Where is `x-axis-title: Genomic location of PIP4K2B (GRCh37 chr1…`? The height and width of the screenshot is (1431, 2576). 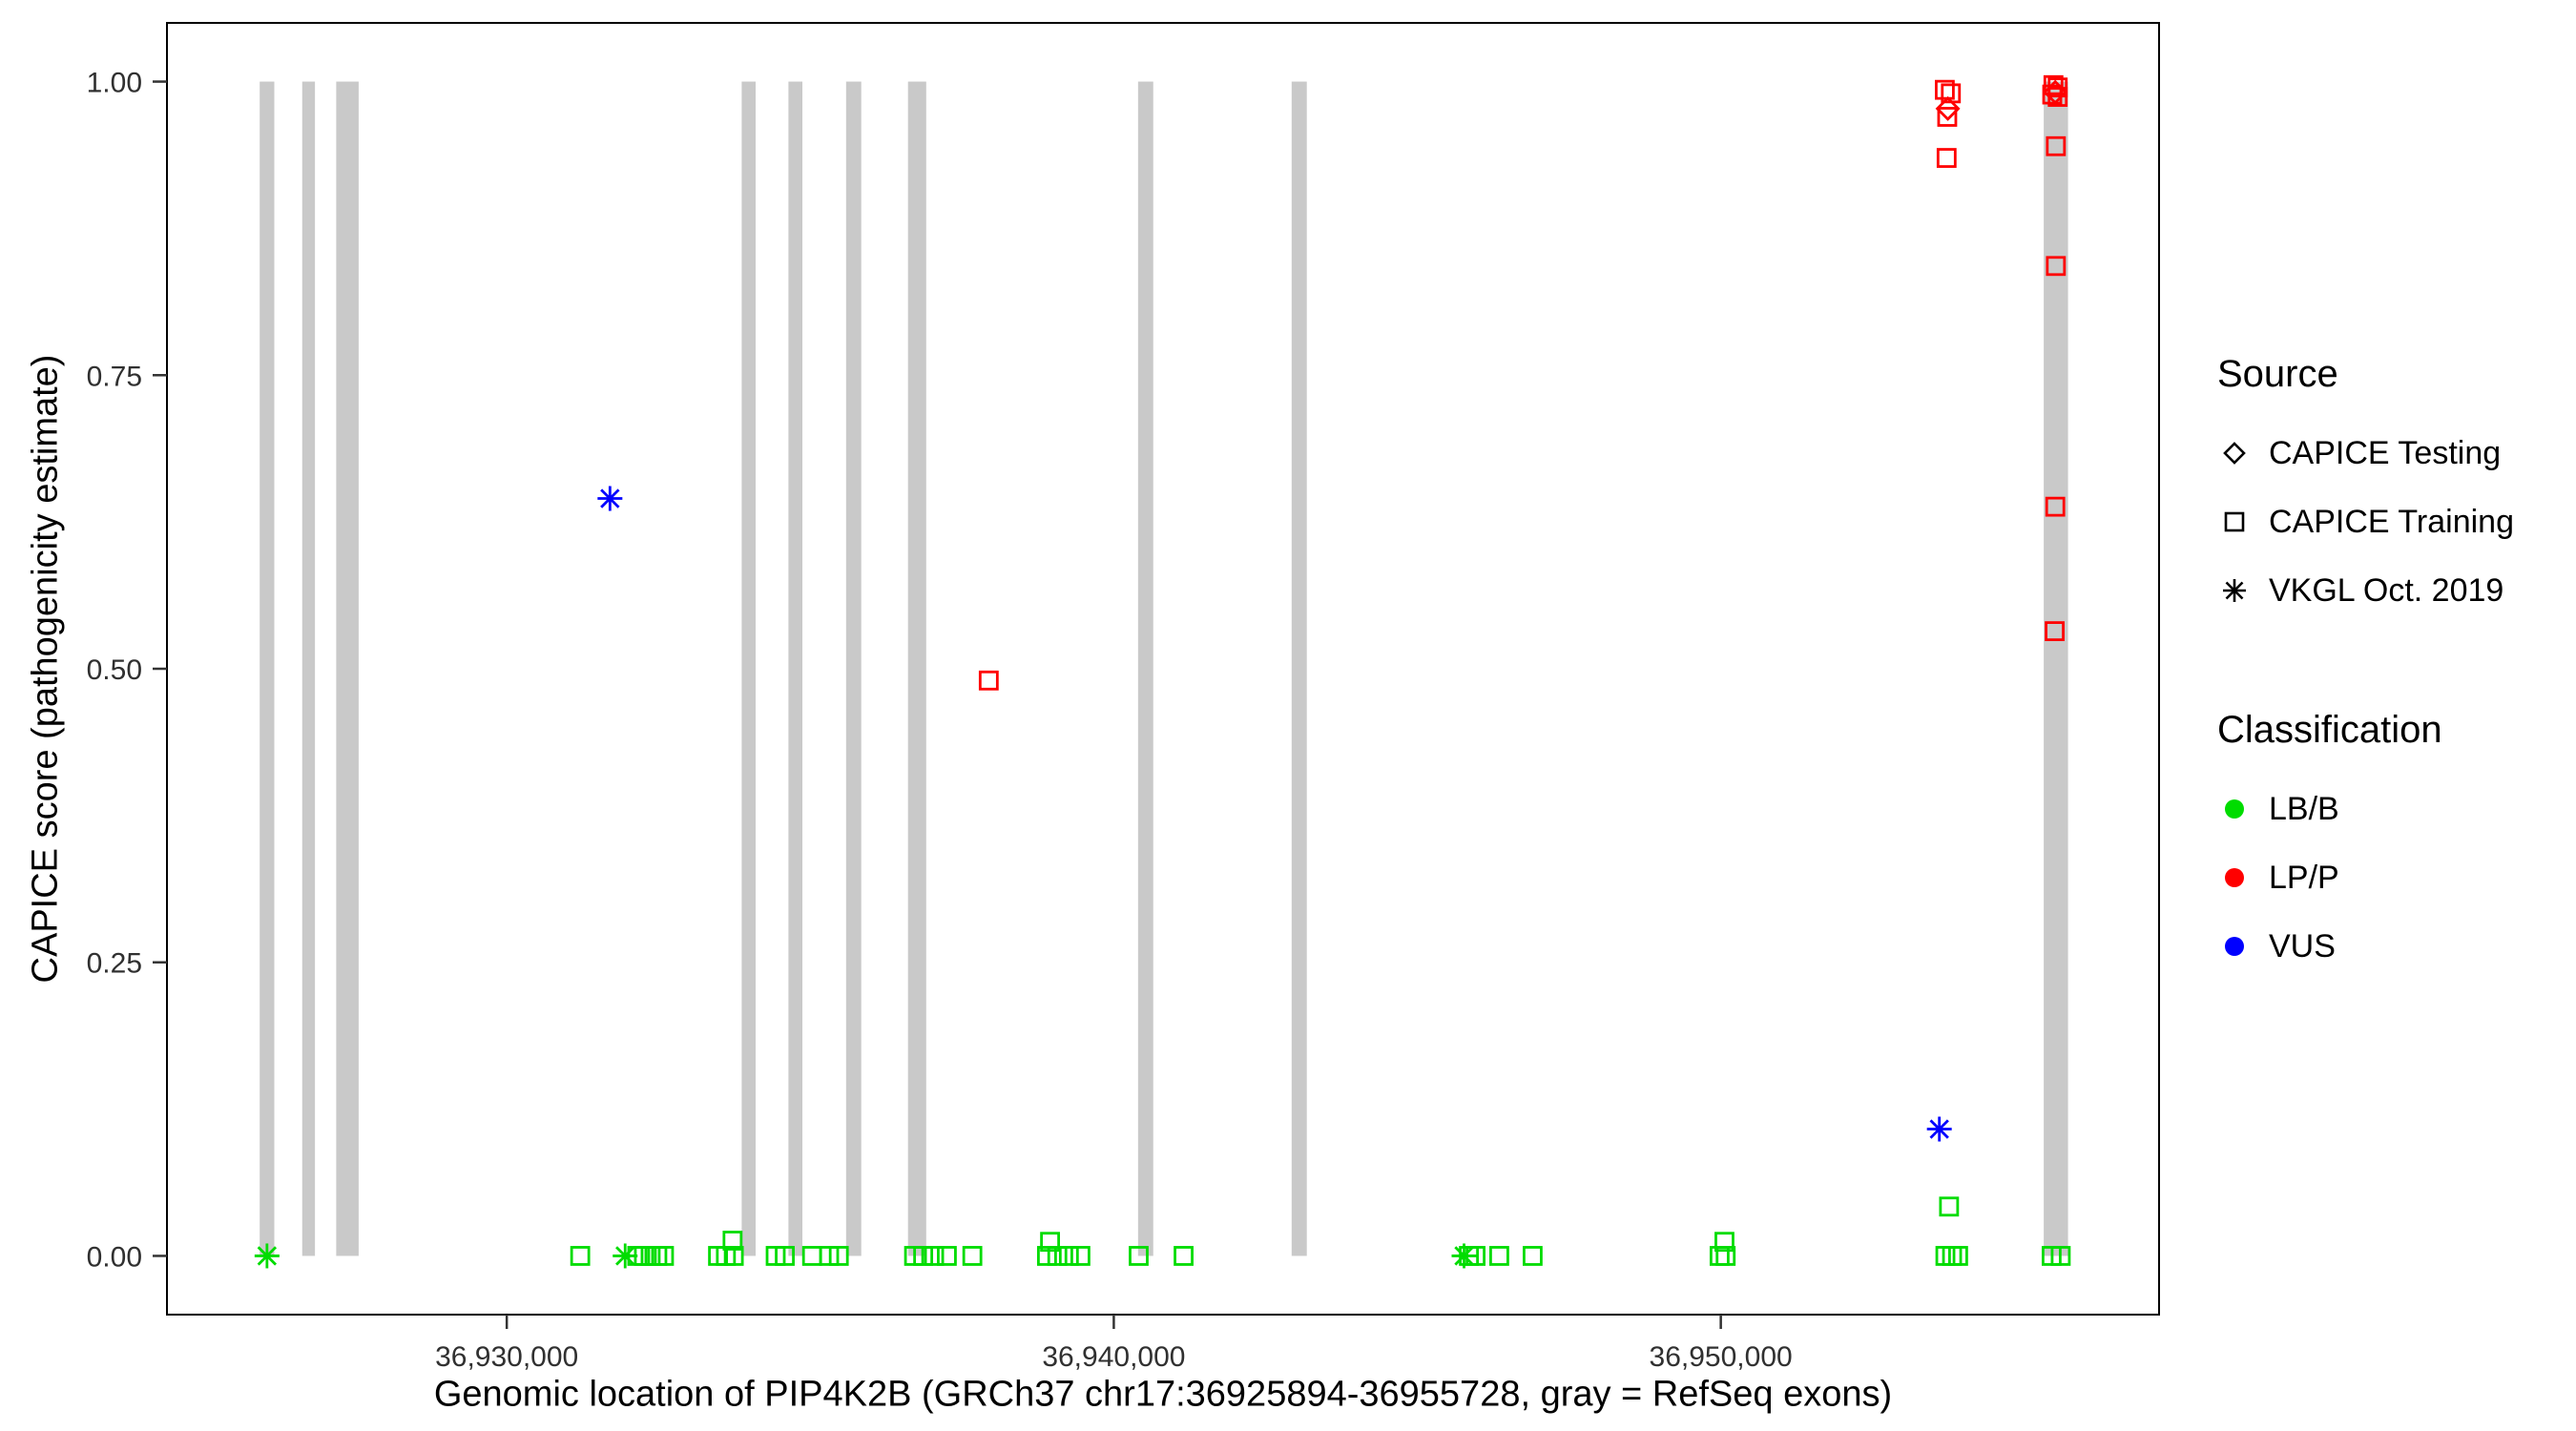 x-axis-title: Genomic location of PIP4K2B (GRCh37 chr1… is located at coordinates (1163, 1394).